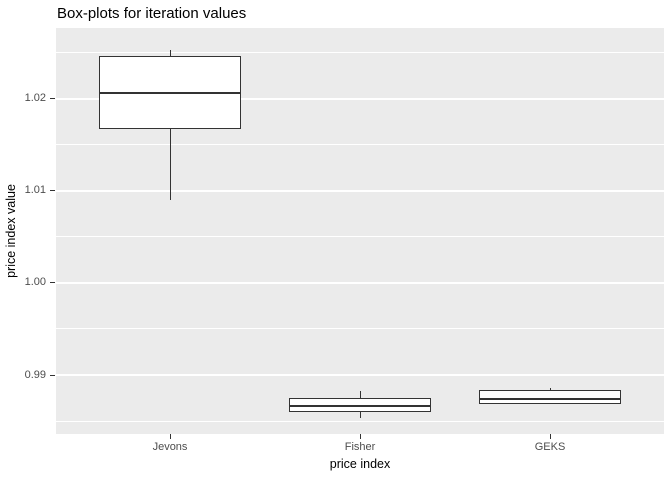  Describe the element at coordinates (550, 447) in the screenshot. I see `x-tick-label-geks: GEKS` at that location.